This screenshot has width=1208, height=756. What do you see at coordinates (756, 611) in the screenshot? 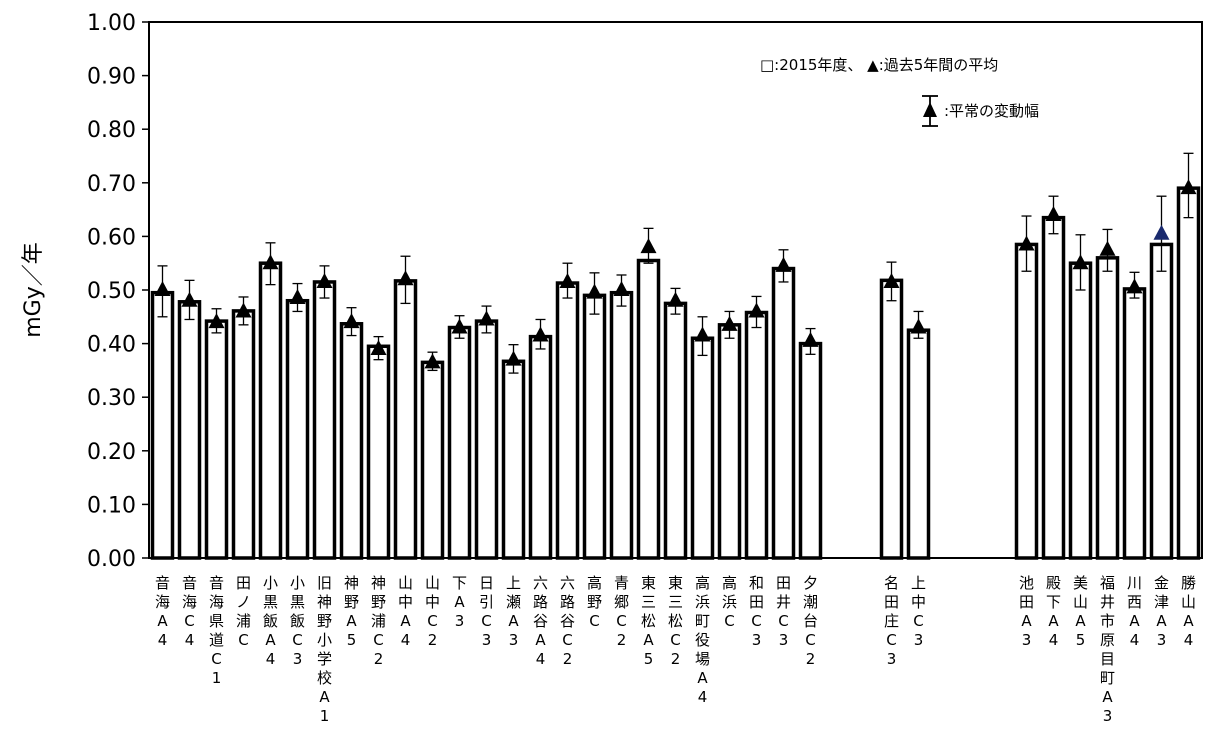
I see `x-category-label: 和田 C 3` at bounding box center [756, 611].